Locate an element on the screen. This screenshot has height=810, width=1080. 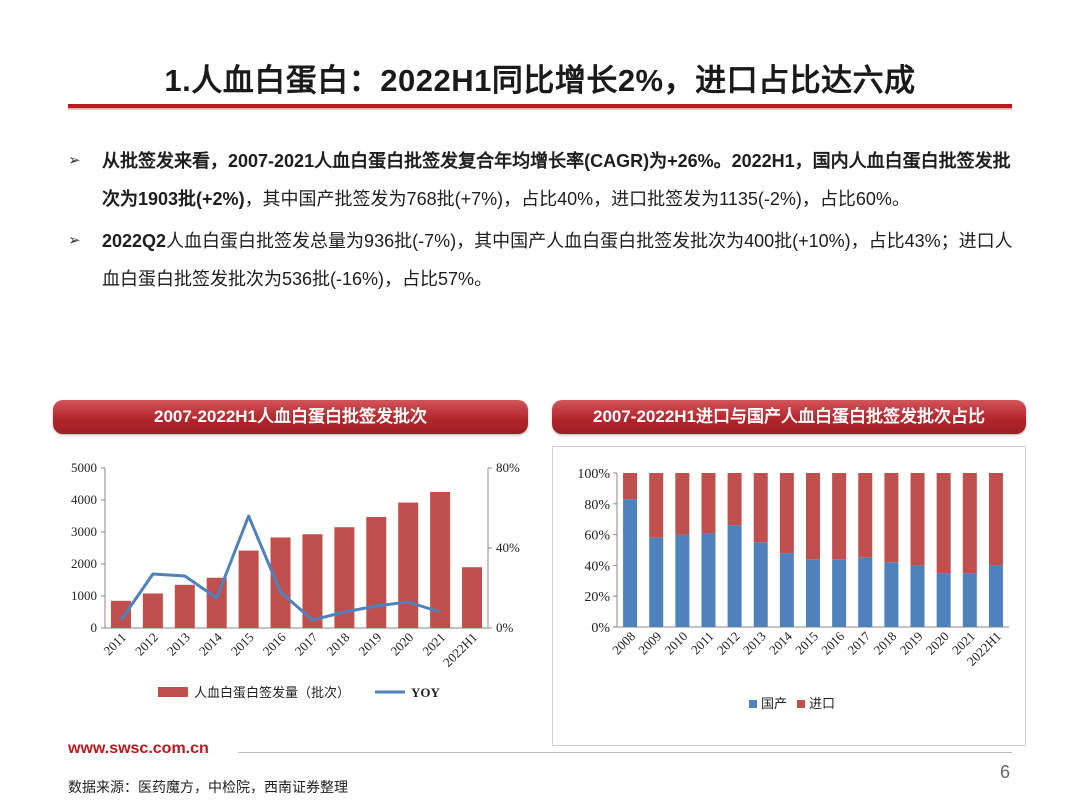
y-left-tick-label: 4000 is located at coordinates (84, 499).